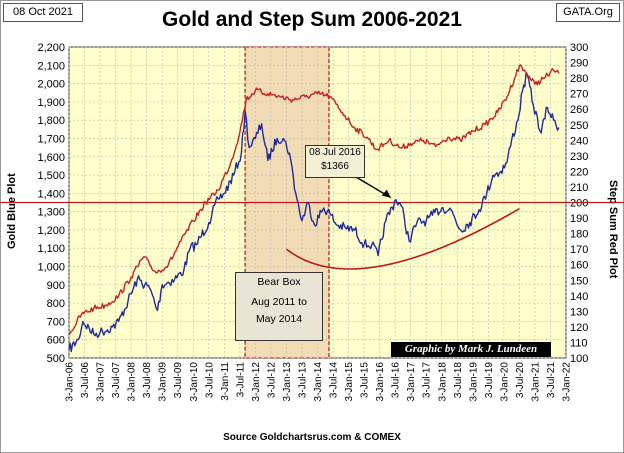  What do you see at coordinates (579, 126) in the screenshot?
I see `right-tick-label: 250` at bounding box center [579, 126].